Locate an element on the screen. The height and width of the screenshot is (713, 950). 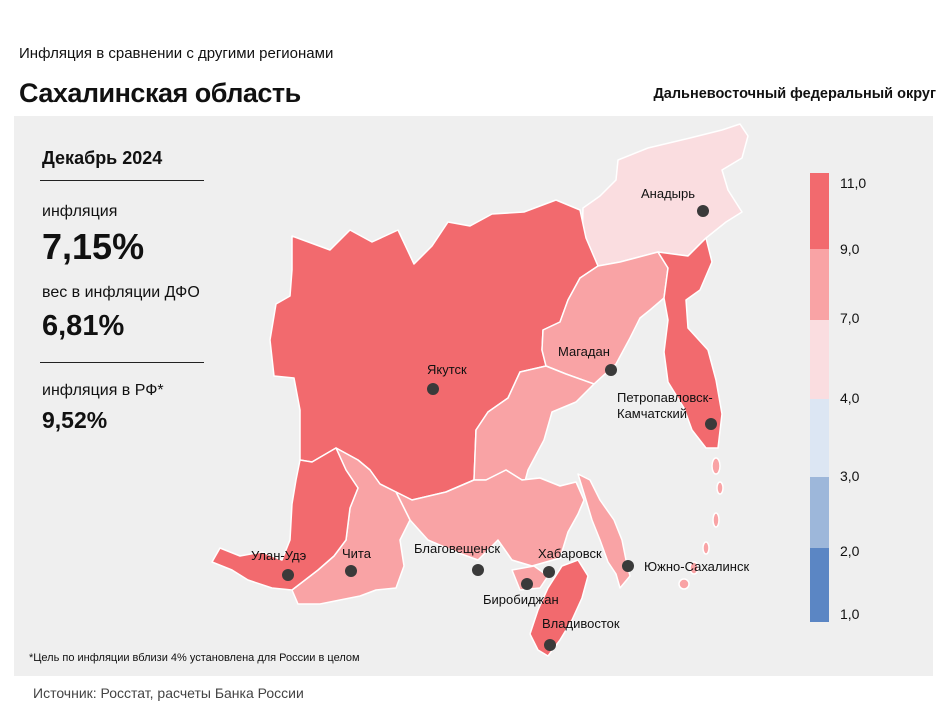
city-marker-vladivostok is located at coordinates (550, 645).